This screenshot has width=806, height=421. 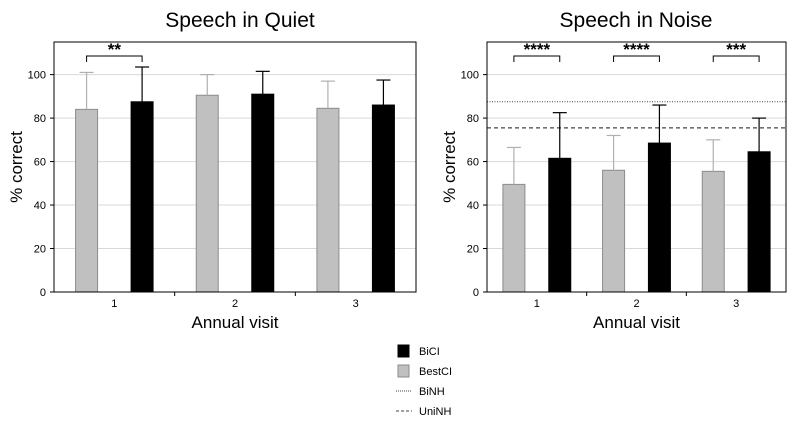 What do you see at coordinates (429, 352) in the screenshot?
I see `legend-label-bici: BiCI` at bounding box center [429, 352].